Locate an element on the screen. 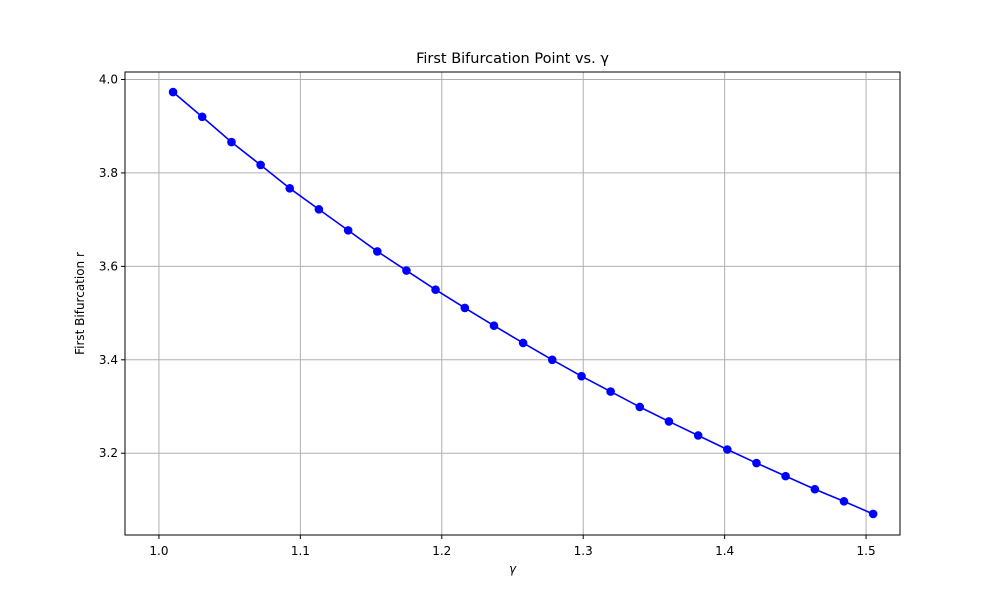 The height and width of the screenshot is (600, 1000). y-tick-label: 3.6 is located at coordinates (108, 266).